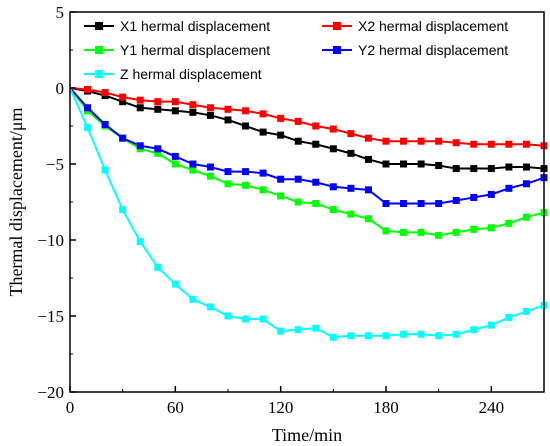  I want to click on x-tick-label: 120, so click(281, 407).